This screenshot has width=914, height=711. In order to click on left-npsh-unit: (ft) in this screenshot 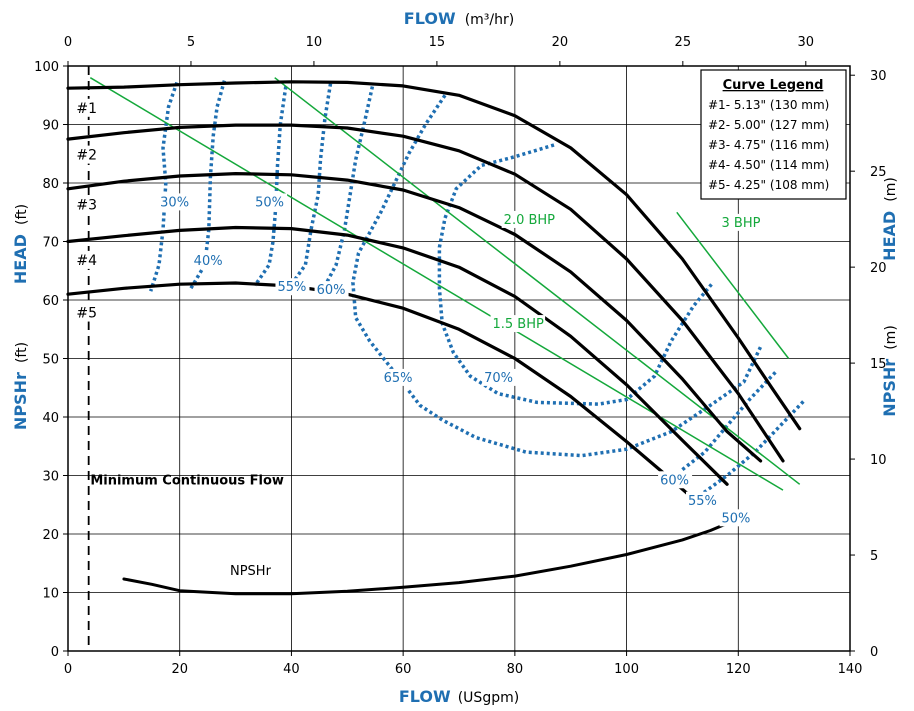, I will do `click(22, 352)`.